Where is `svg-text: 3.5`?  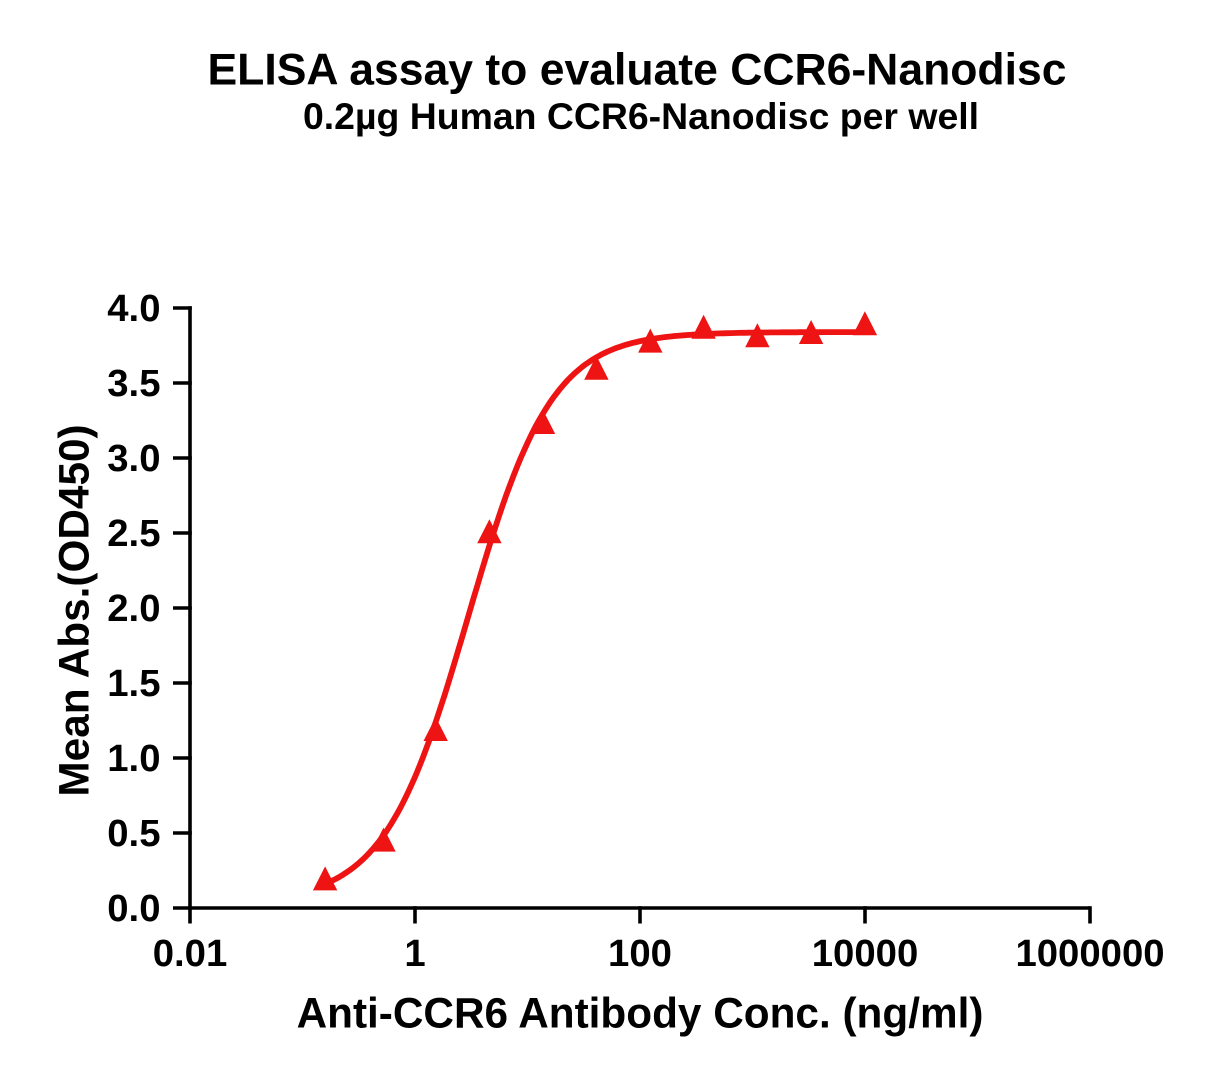 svg-text: 3.5 is located at coordinates (133, 383).